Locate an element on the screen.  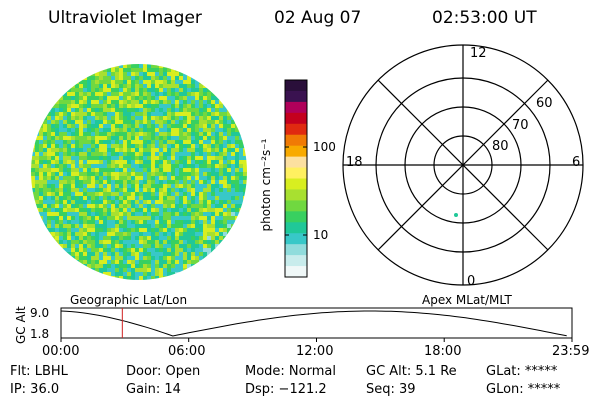
status-gain: Gain: 14 is located at coordinates (153, 389).